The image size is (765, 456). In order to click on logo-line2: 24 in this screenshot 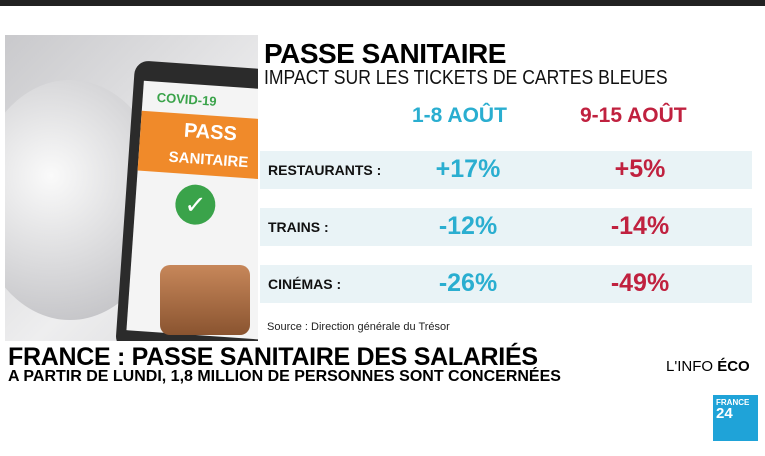, I will do `click(724, 413)`.